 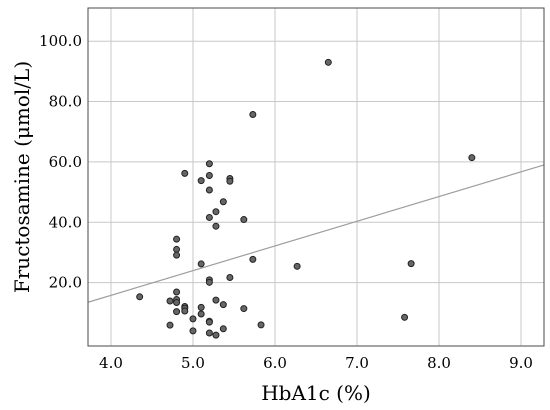 I want to click on x-axis-title: HbA1c (%), so click(x=316, y=393).